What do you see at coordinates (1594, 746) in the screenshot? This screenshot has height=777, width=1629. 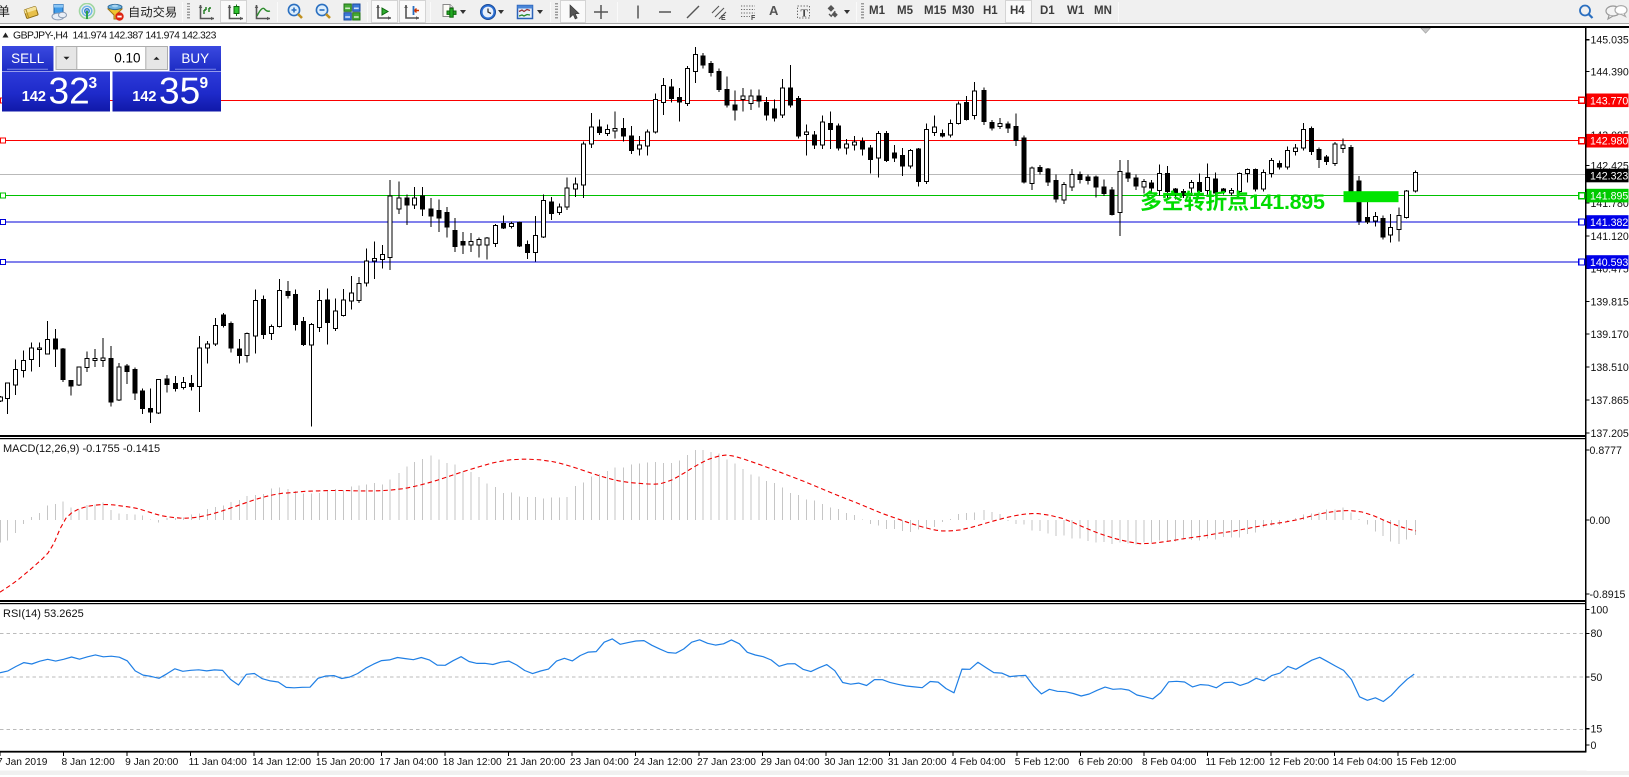 I see `svg-text: 0` at bounding box center [1594, 746].